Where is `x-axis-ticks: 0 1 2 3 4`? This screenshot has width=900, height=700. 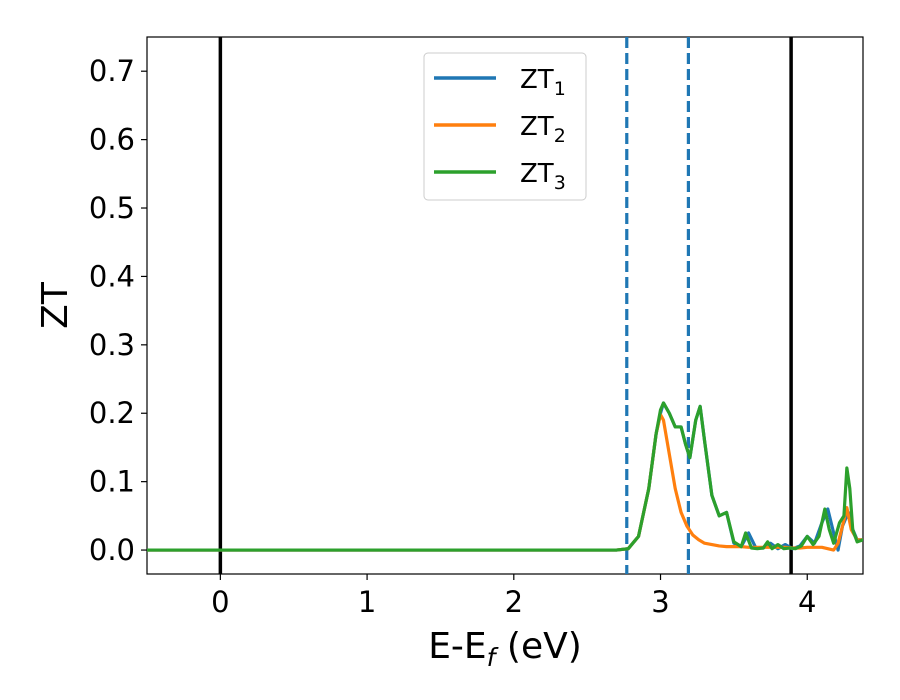
x-axis-ticks: 0 1 2 3 4 is located at coordinates (513, 596).